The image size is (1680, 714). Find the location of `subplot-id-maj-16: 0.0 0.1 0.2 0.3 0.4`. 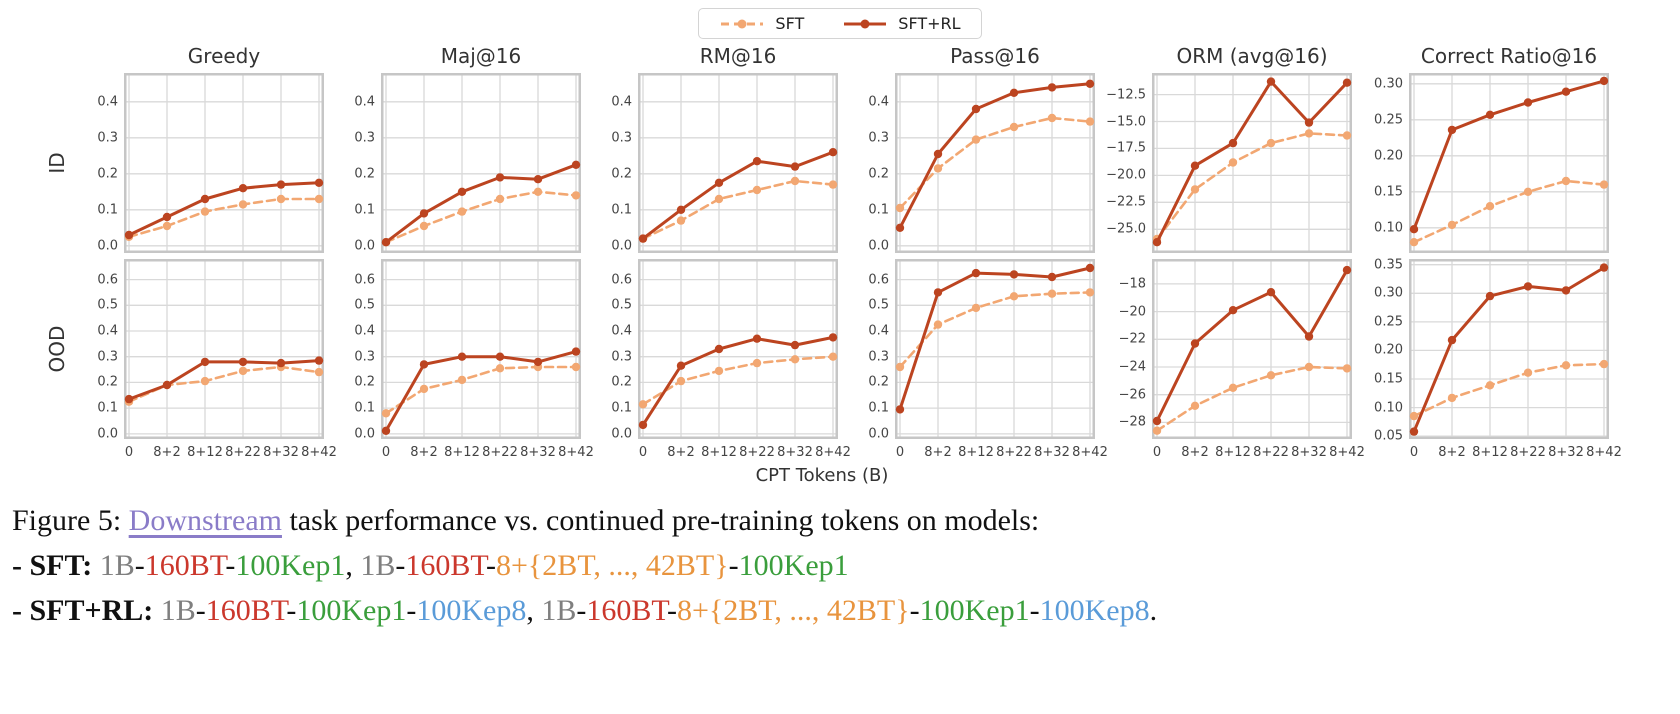

subplot-id-maj-16: 0.0 0.1 0.2 0.3 0.4 is located at coordinates (455, 163).